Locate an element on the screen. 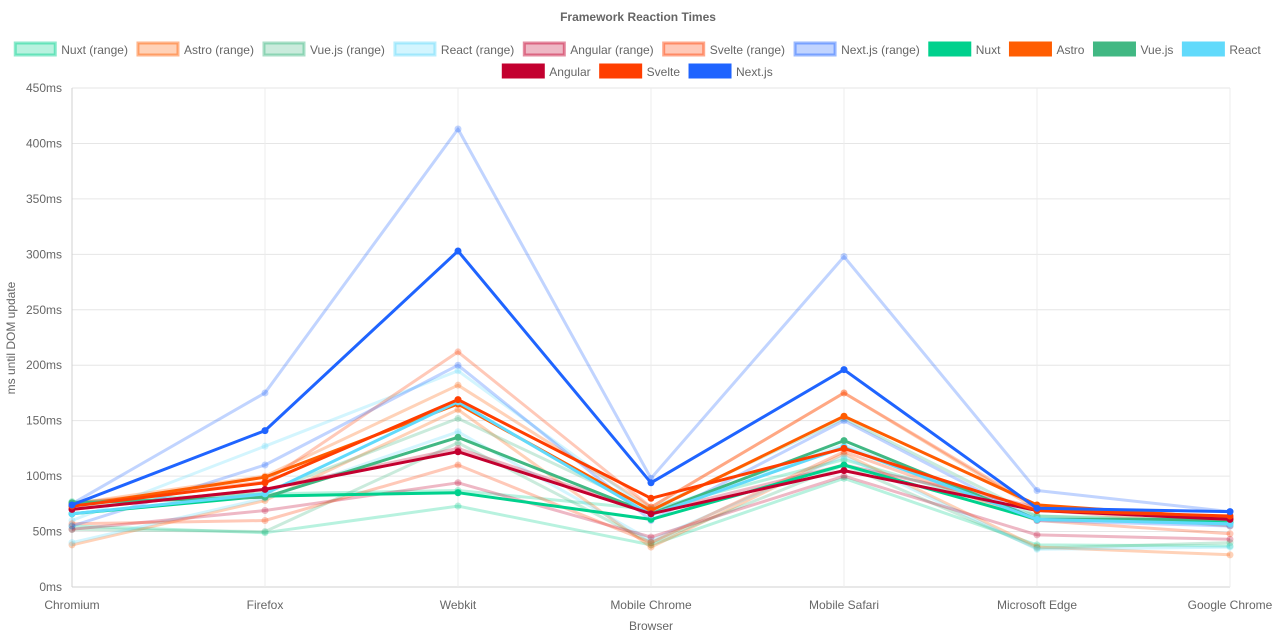  legend-item-next-js: Next.js is located at coordinates (730, 71).